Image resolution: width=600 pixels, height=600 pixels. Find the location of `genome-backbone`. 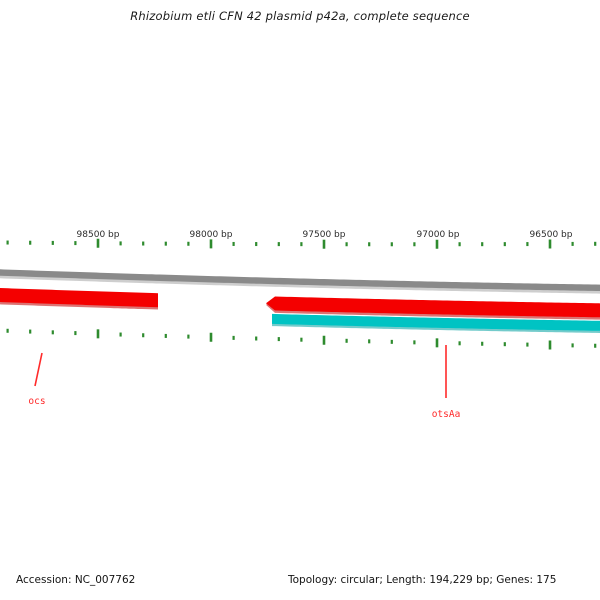

genome-backbone is located at coordinates (300, 281).